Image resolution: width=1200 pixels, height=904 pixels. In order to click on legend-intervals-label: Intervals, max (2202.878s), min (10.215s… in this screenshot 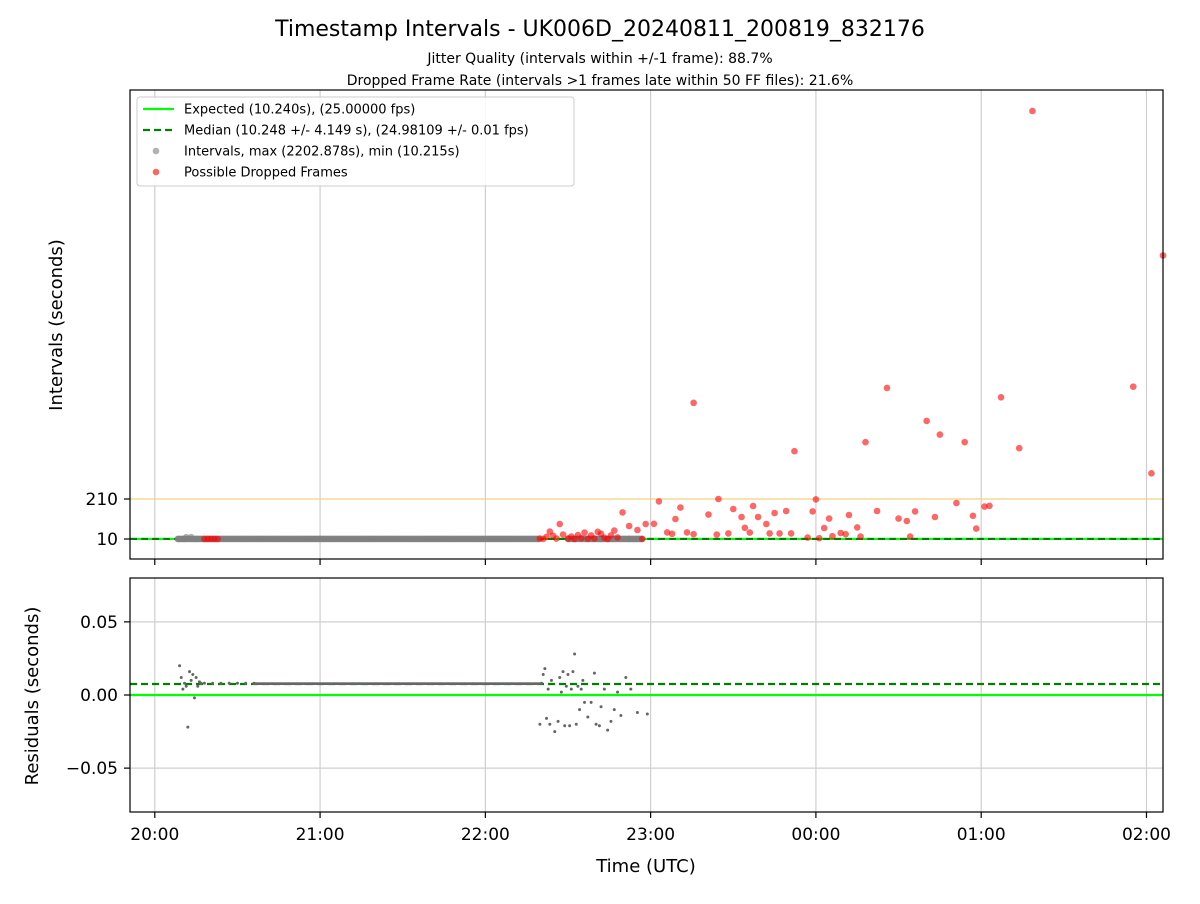, I will do `click(322, 152)`.